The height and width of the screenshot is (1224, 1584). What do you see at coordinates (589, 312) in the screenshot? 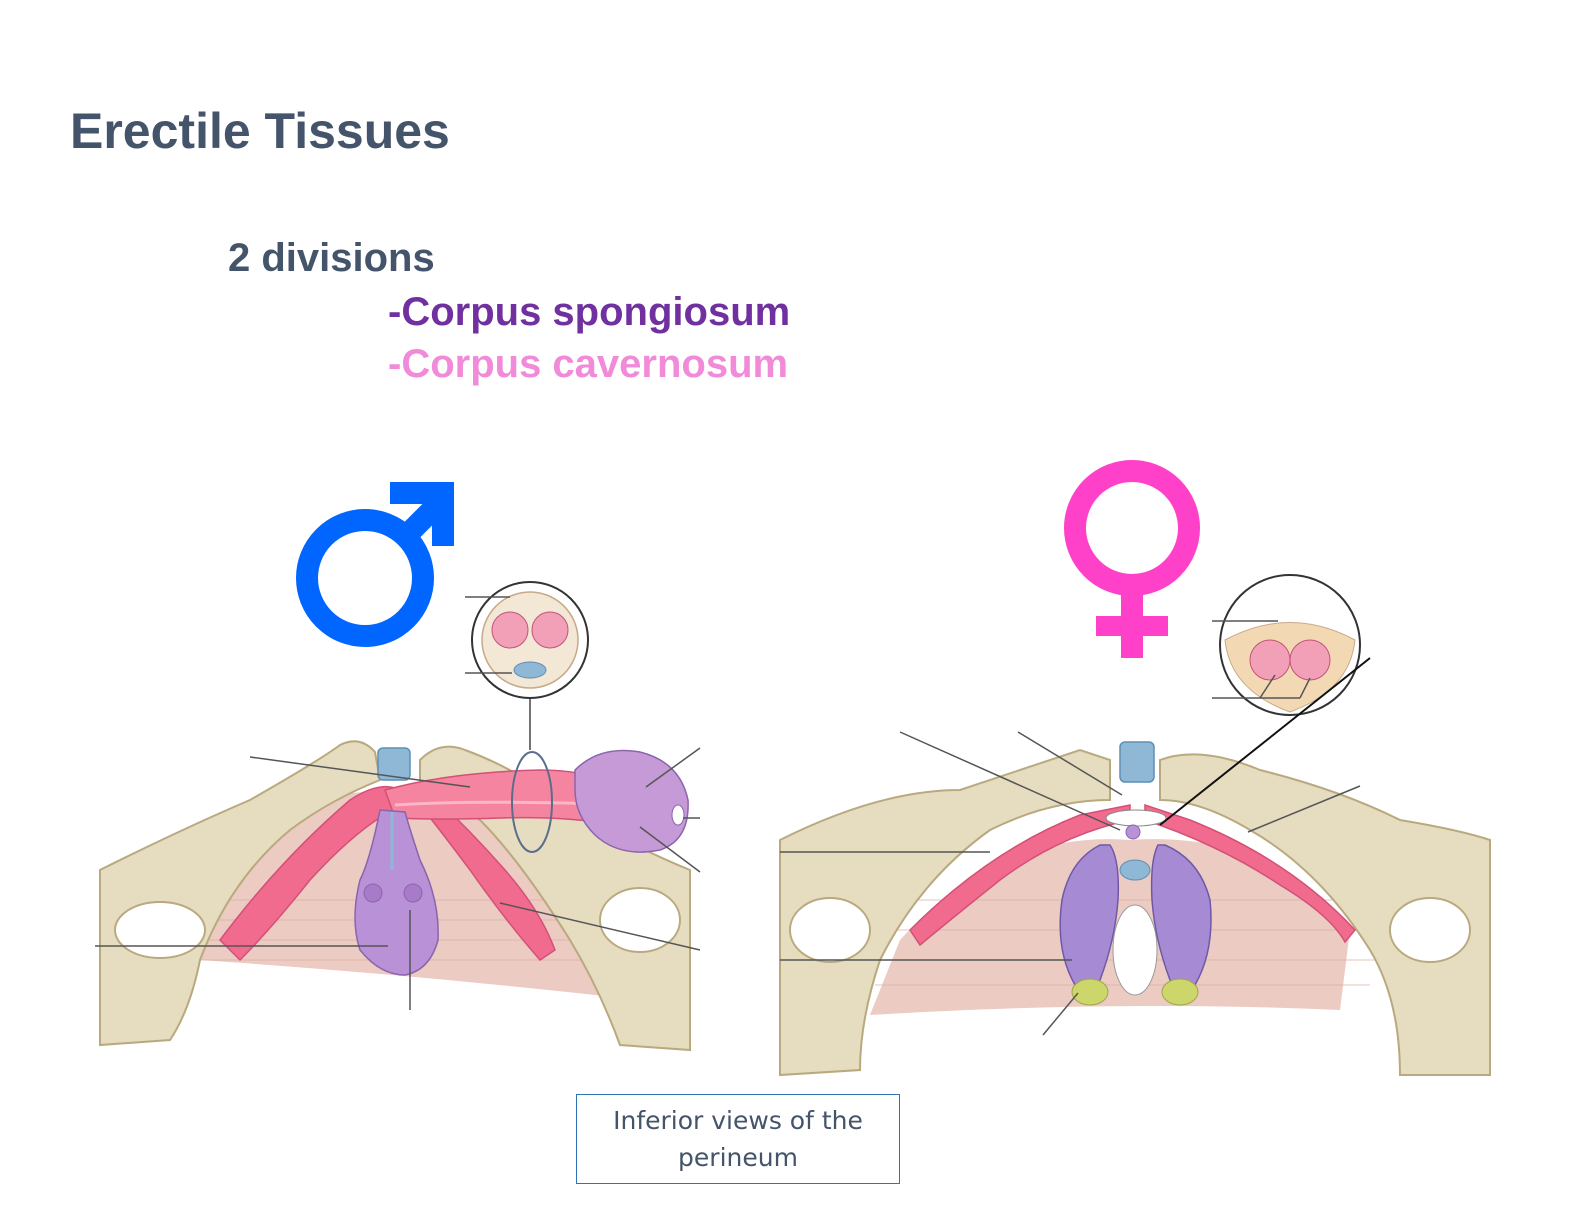
I see `division-corpus-spongiosum: -Corpus spongiosum` at bounding box center [589, 312].